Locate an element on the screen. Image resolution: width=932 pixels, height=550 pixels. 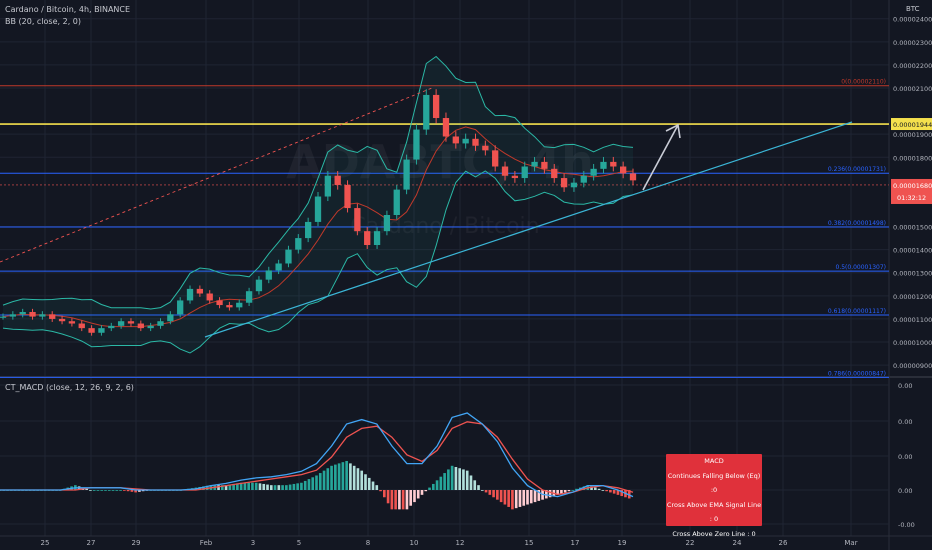
price-tick-label: 0.00001200 is located at coordinates (912, 297).